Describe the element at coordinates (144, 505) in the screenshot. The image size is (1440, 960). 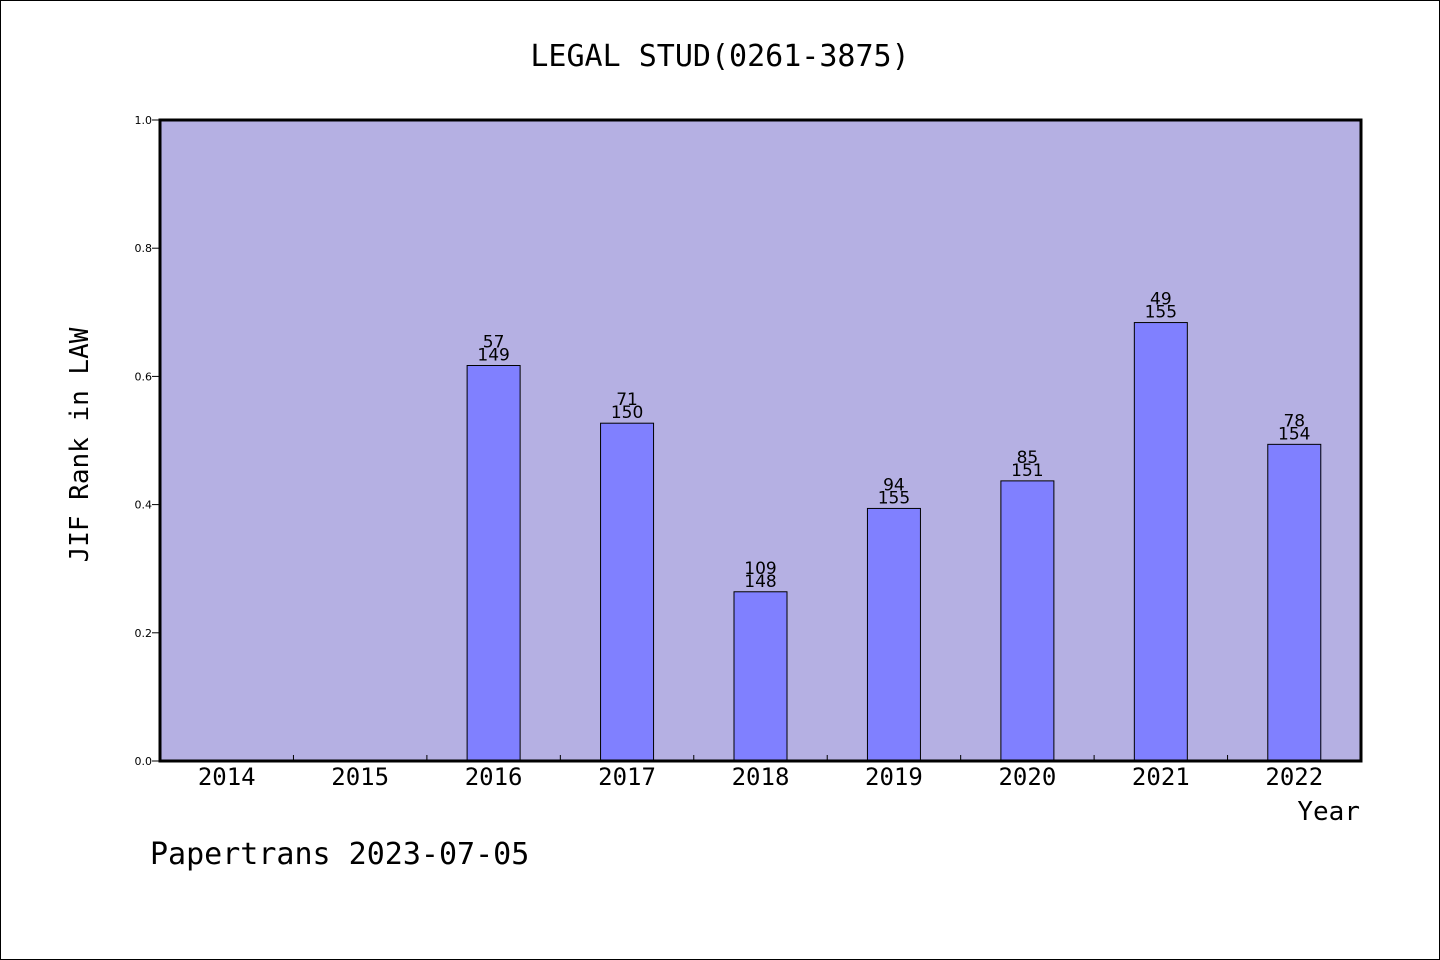
I see `y-tick-label: 0.4` at that location.